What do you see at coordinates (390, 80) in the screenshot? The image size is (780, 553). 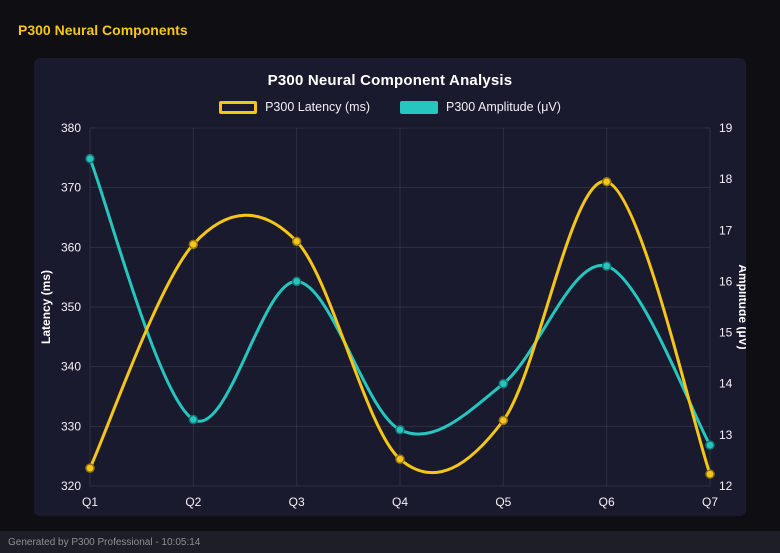 I see `chart-title: P300 Neural Component Analysis` at bounding box center [390, 80].